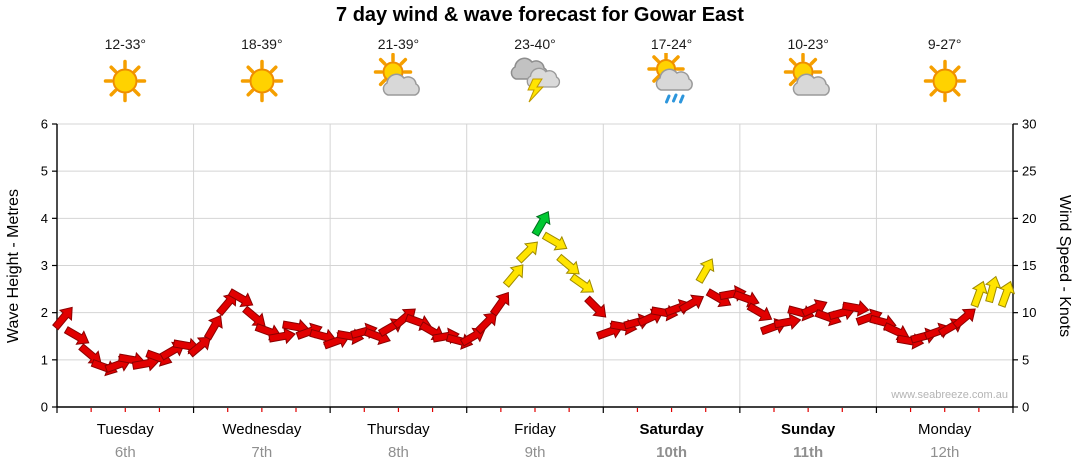 Image resolution: width=1080 pixels, height=475 pixels. What do you see at coordinates (1029, 265) in the screenshot?
I see `right-tick-label: 15` at bounding box center [1029, 265].